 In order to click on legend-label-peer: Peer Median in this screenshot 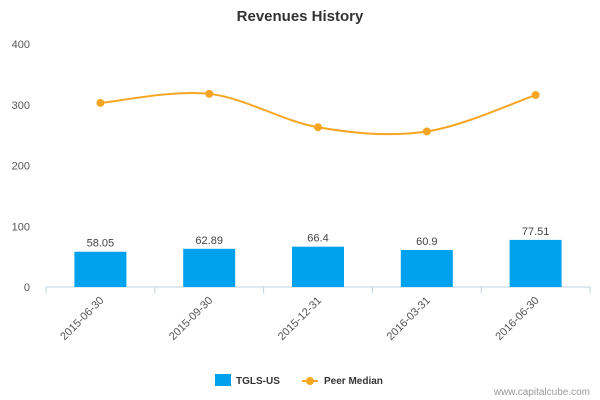, I will do `click(353, 381)`.